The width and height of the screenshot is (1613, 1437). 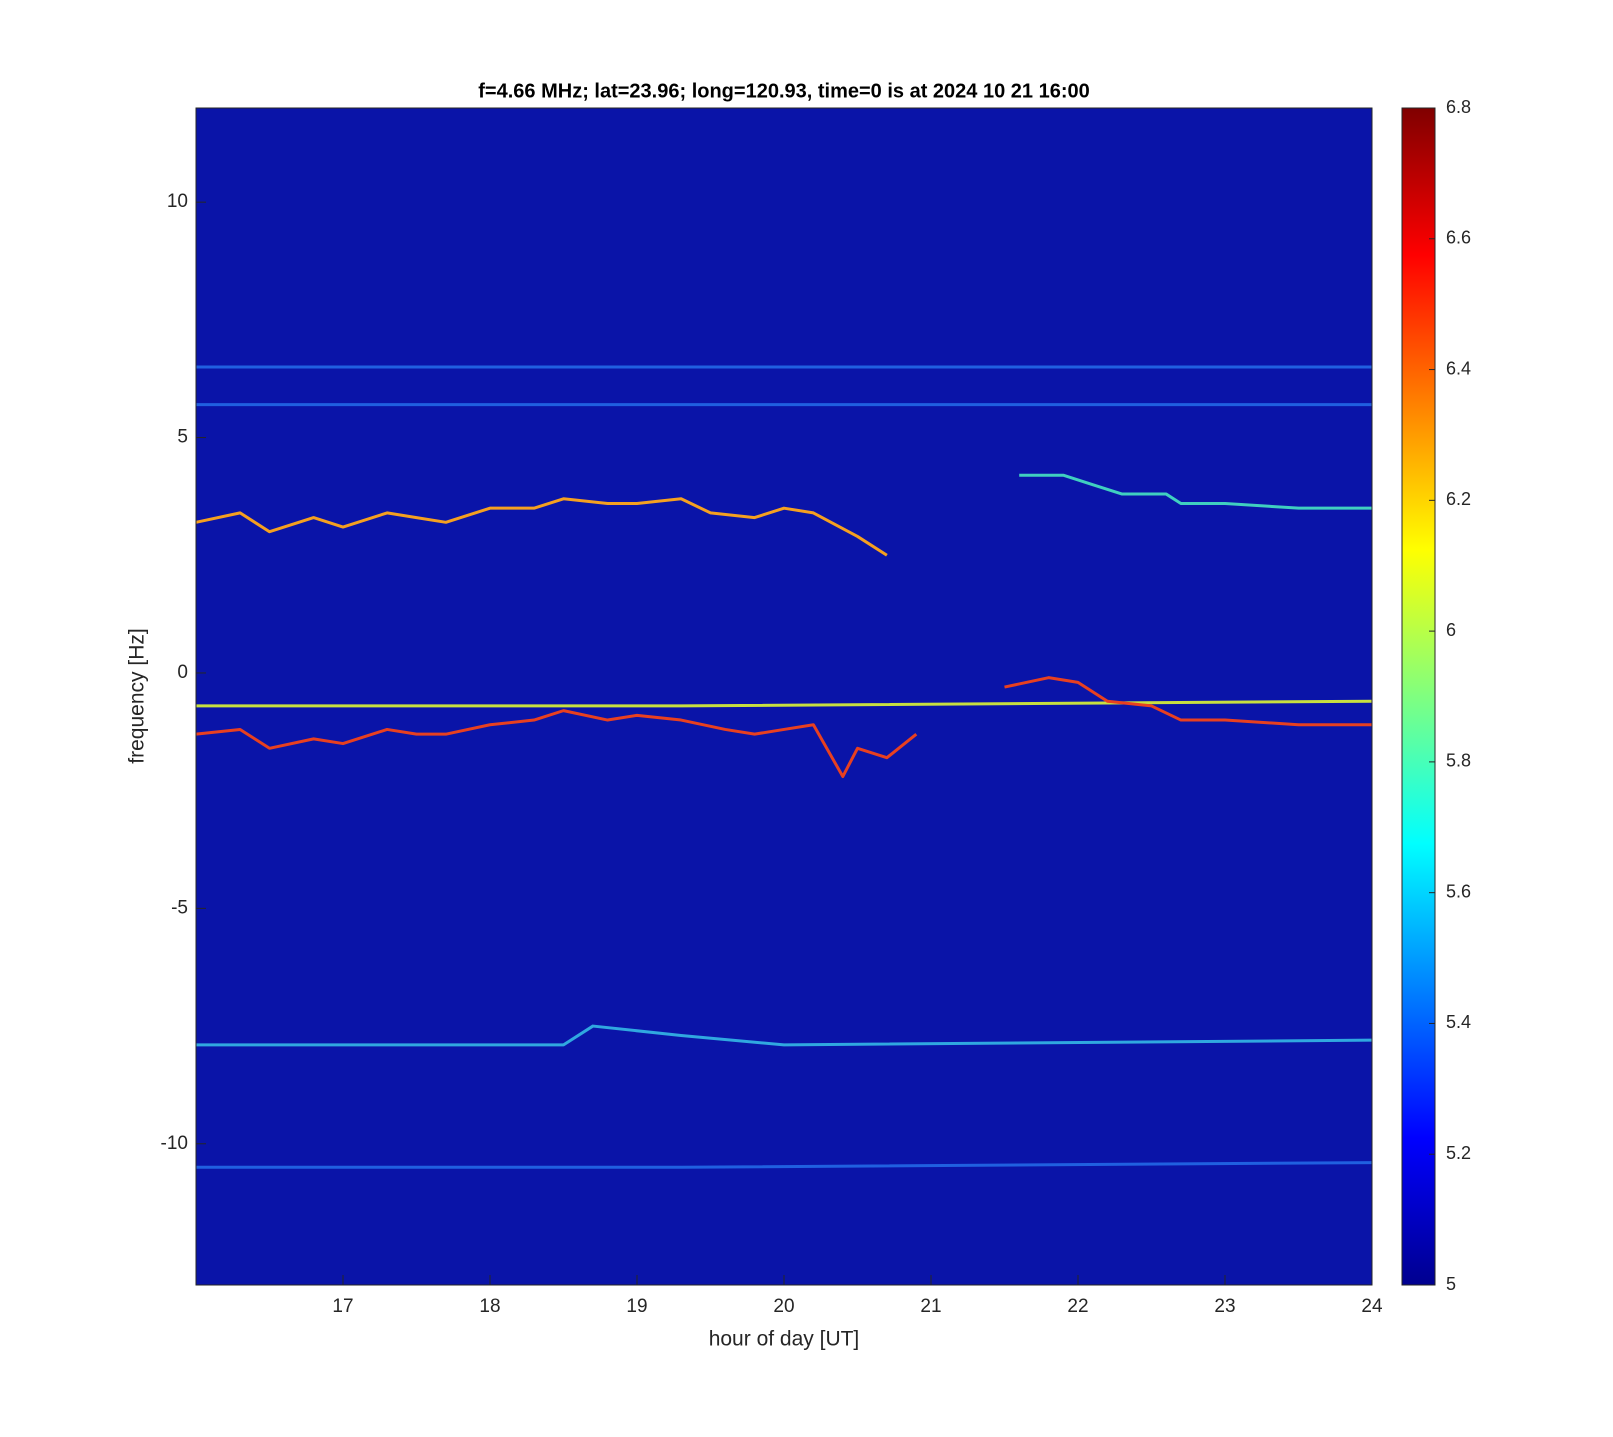 What do you see at coordinates (1458, 238) in the screenshot?
I see `colorbar-tick-label: 6.6` at bounding box center [1458, 238].